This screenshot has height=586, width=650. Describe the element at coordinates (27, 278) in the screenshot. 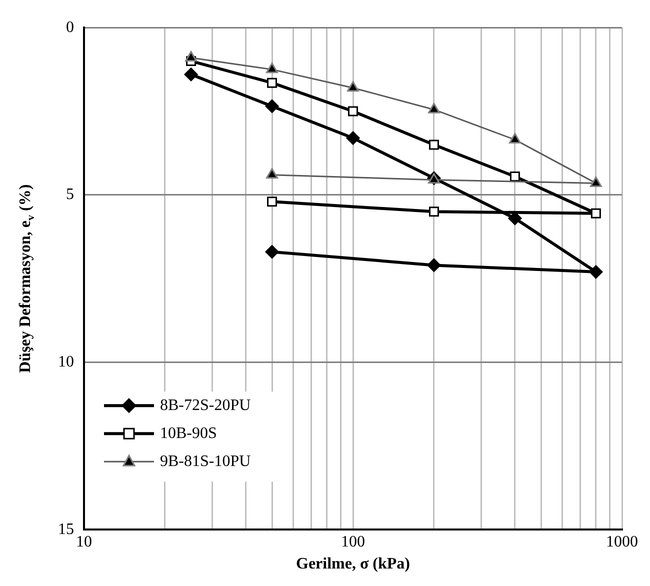

I see `y-axis-title: Düşey Deformasyon, ev (%)` at that location.